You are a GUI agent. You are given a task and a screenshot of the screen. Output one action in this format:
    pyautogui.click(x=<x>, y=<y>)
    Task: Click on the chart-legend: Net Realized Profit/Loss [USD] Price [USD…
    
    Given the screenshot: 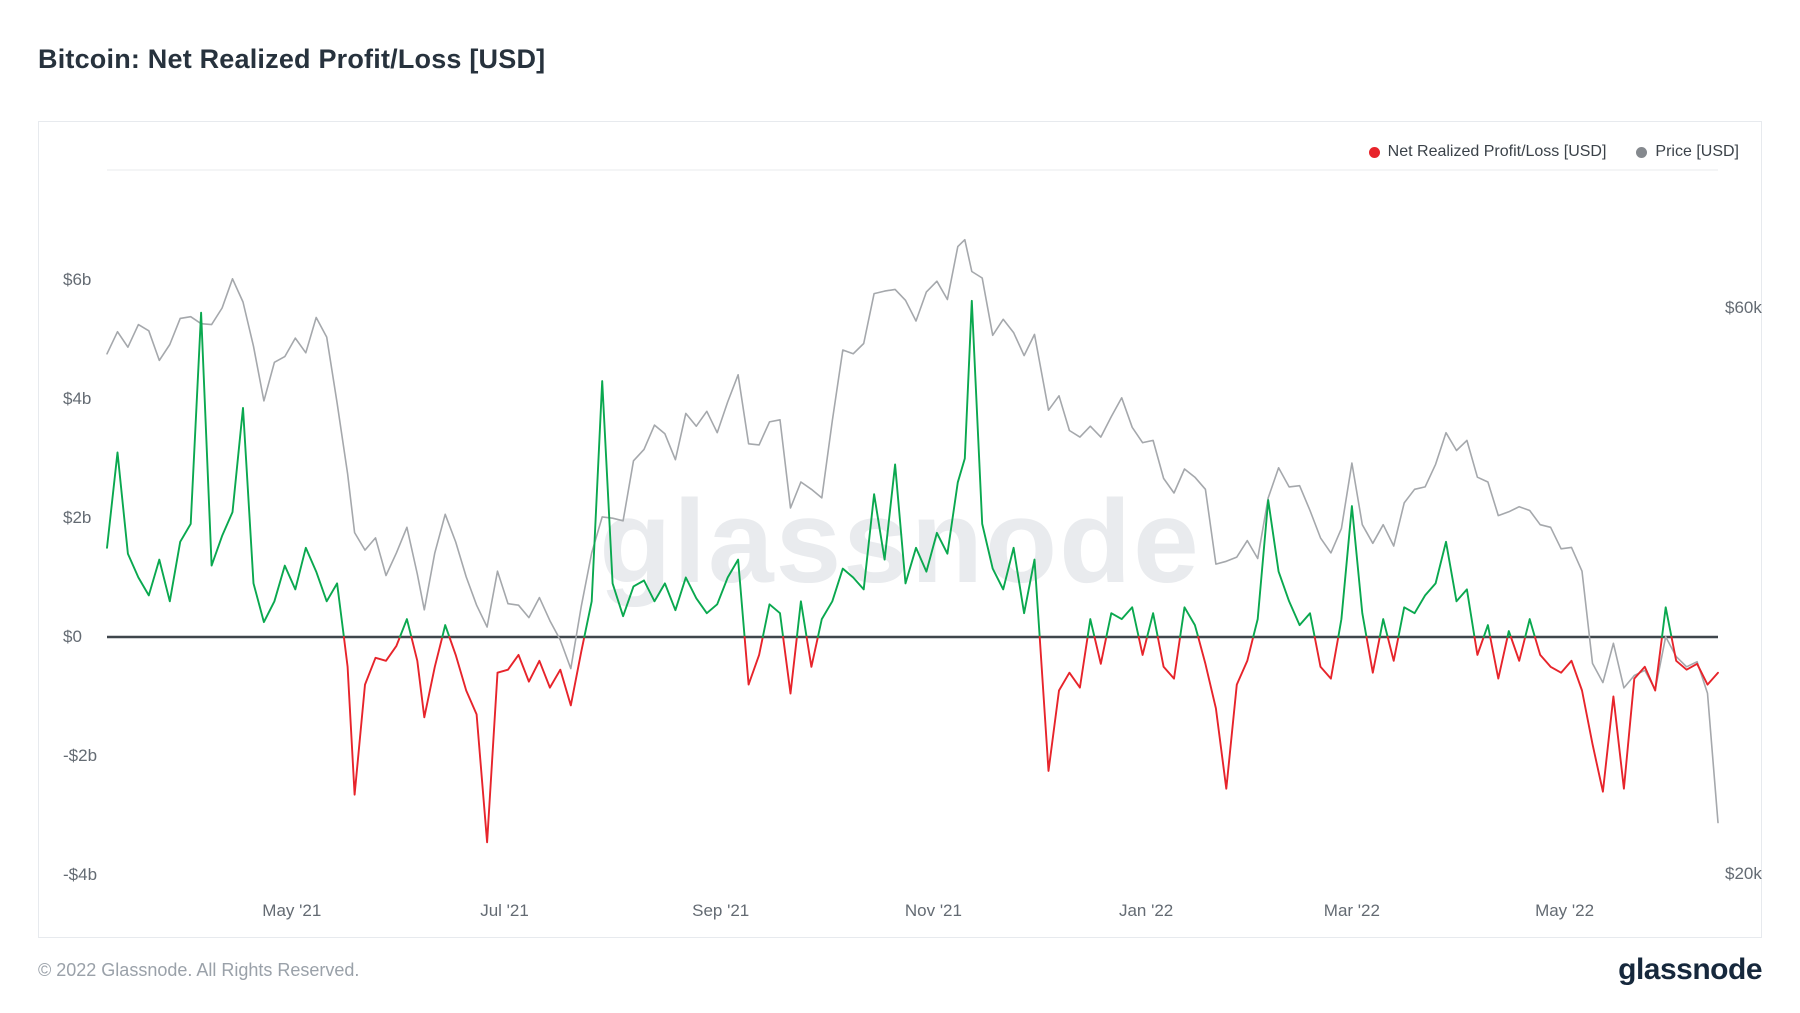 What is the action you would take?
    pyautogui.click(x=1553, y=152)
    